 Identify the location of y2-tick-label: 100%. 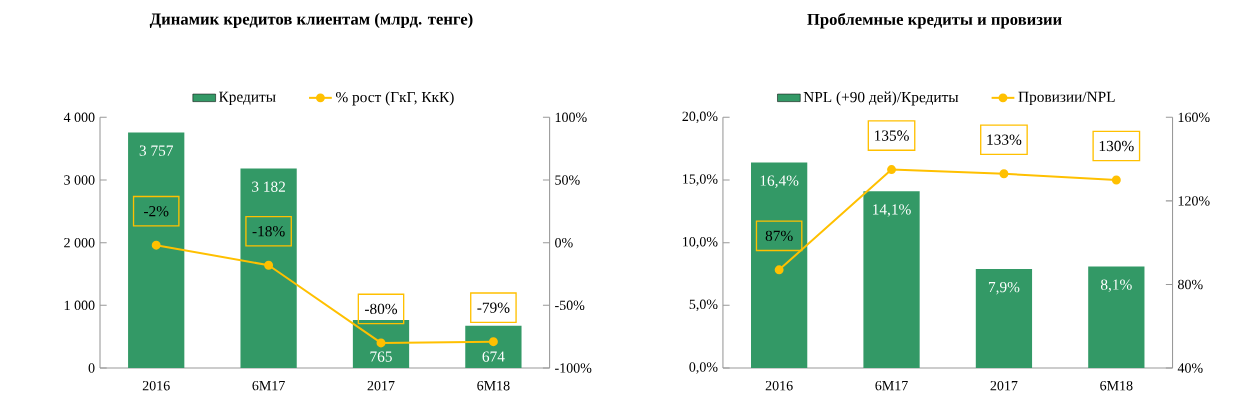
(571, 117).